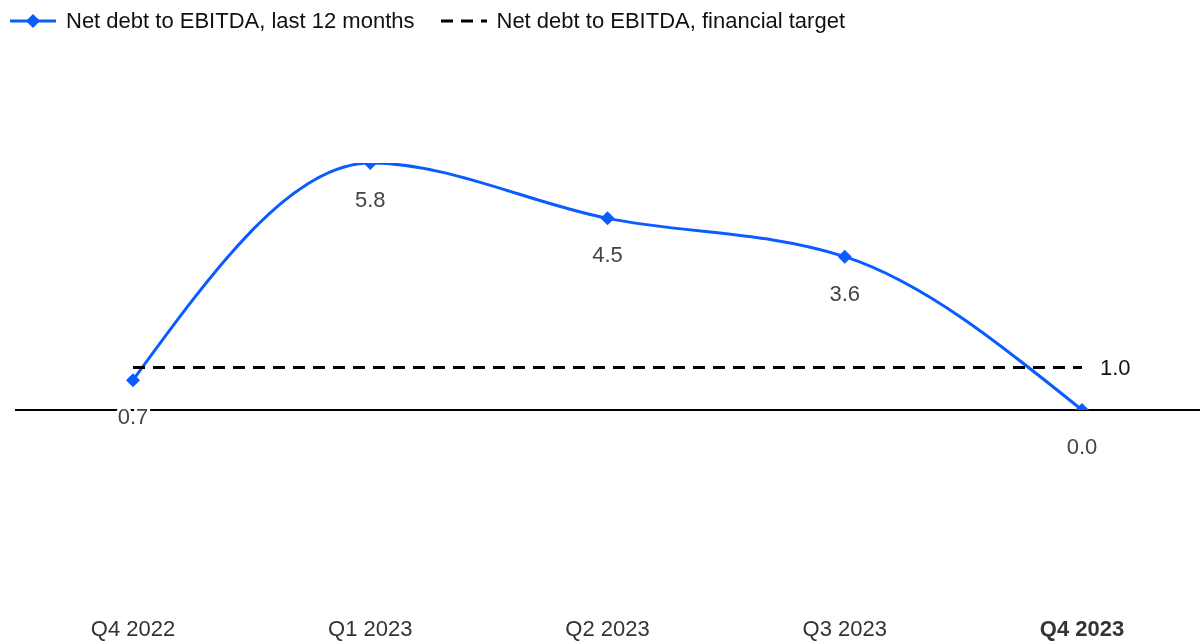 The width and height of the screenshot is (1201, 641). Describe the element at coordinates (240, 21) in the screenshot. I see `legend-label: Net debt to EBITDA, last 12 months` at that location.